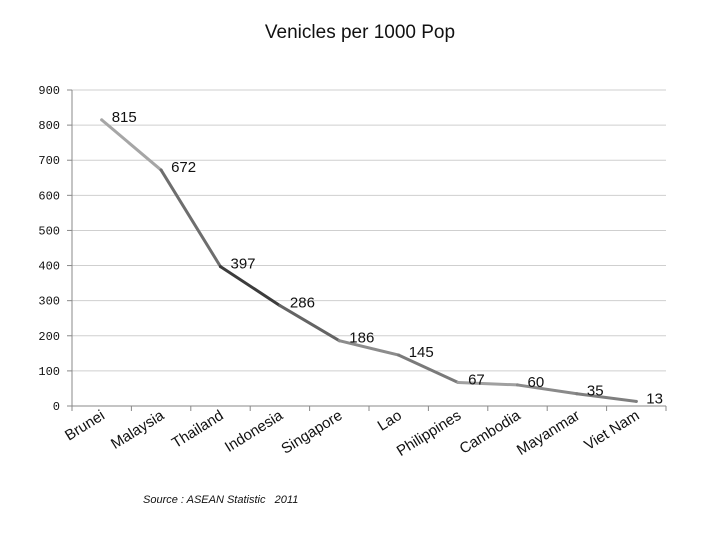 This screenshot has width=720, height=540. What do you see at coordinates (198, 429) in the screenshot?
I see `x-category-label: Thailand` at bounding box center [198, 429].